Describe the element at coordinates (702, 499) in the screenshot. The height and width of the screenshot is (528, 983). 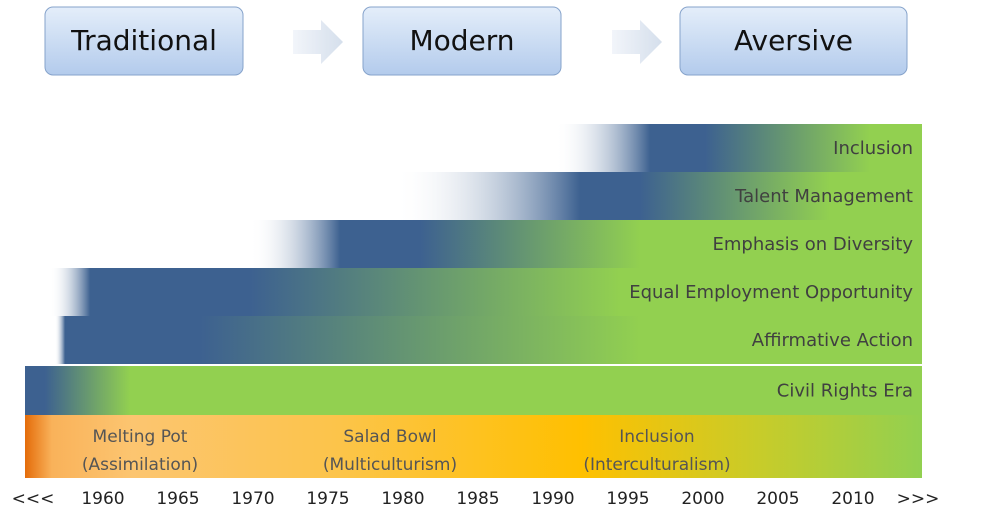
I see `axis-label: 2000` at that location.